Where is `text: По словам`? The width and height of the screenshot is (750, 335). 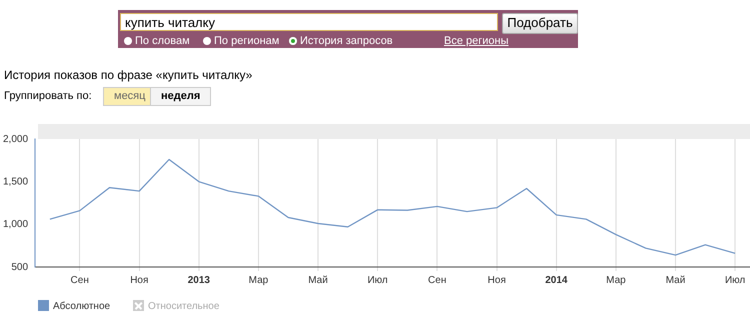
text: По словам is located at coordinates (162, 41).